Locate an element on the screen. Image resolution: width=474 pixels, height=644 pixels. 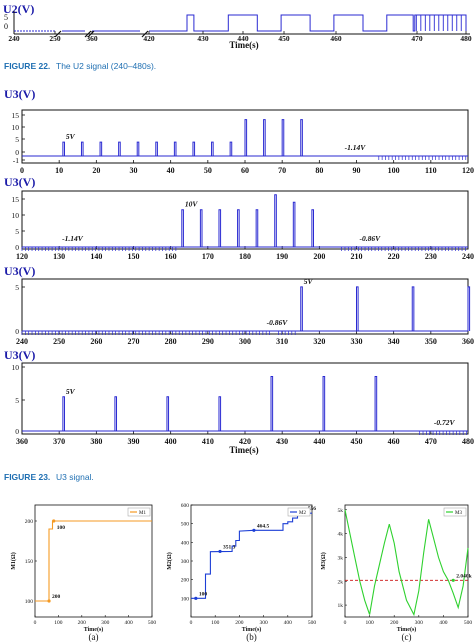
u3-x-tick-label: 10 is located at coordinates (59, 170).